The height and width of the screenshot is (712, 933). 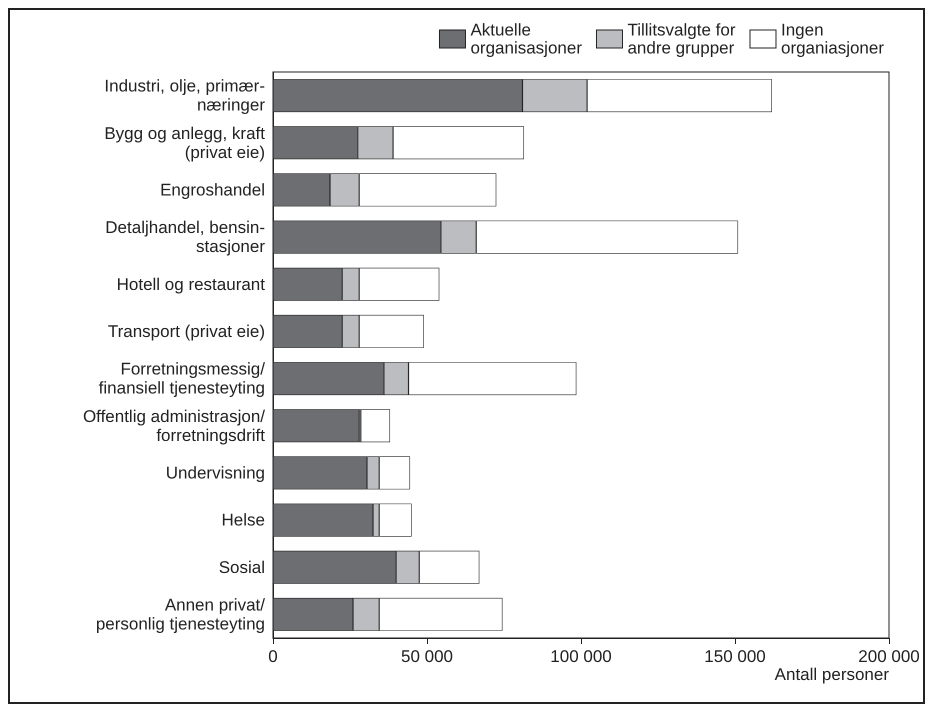 I want to click on x-tick-label: 150 000, so click(x=735, y=656).